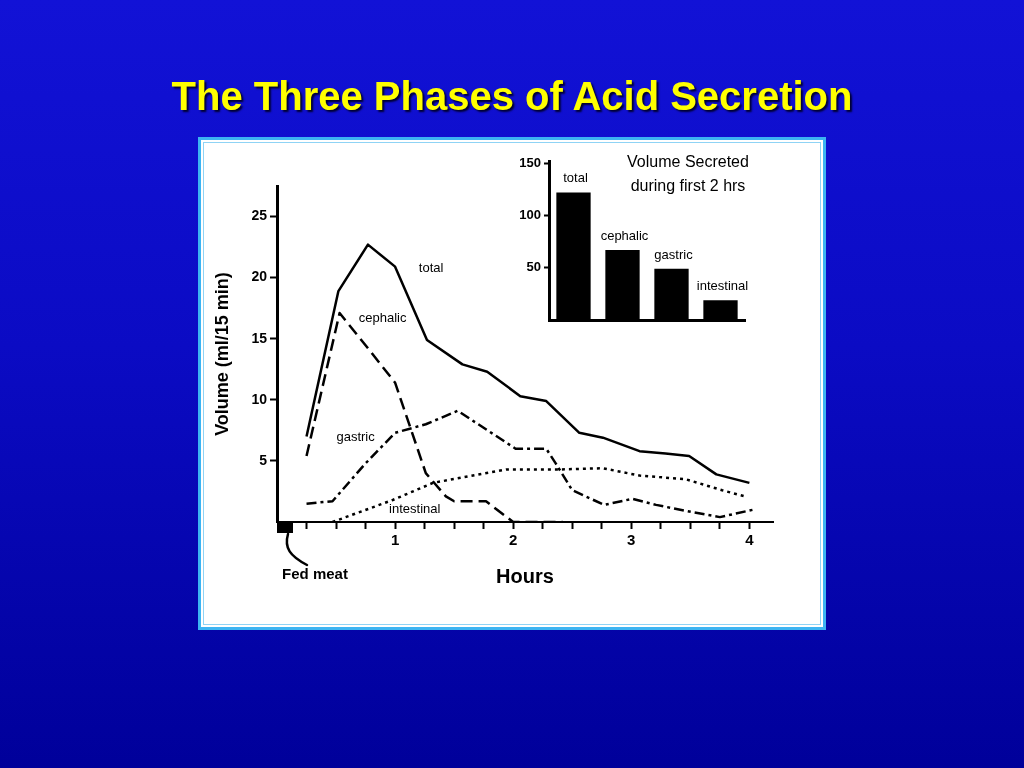 The image size is (1024, 768). What do you see at coordinates (631, 540) in the screenshot?
I see `x-tick-label: 3` at bounding box center [631, 540].